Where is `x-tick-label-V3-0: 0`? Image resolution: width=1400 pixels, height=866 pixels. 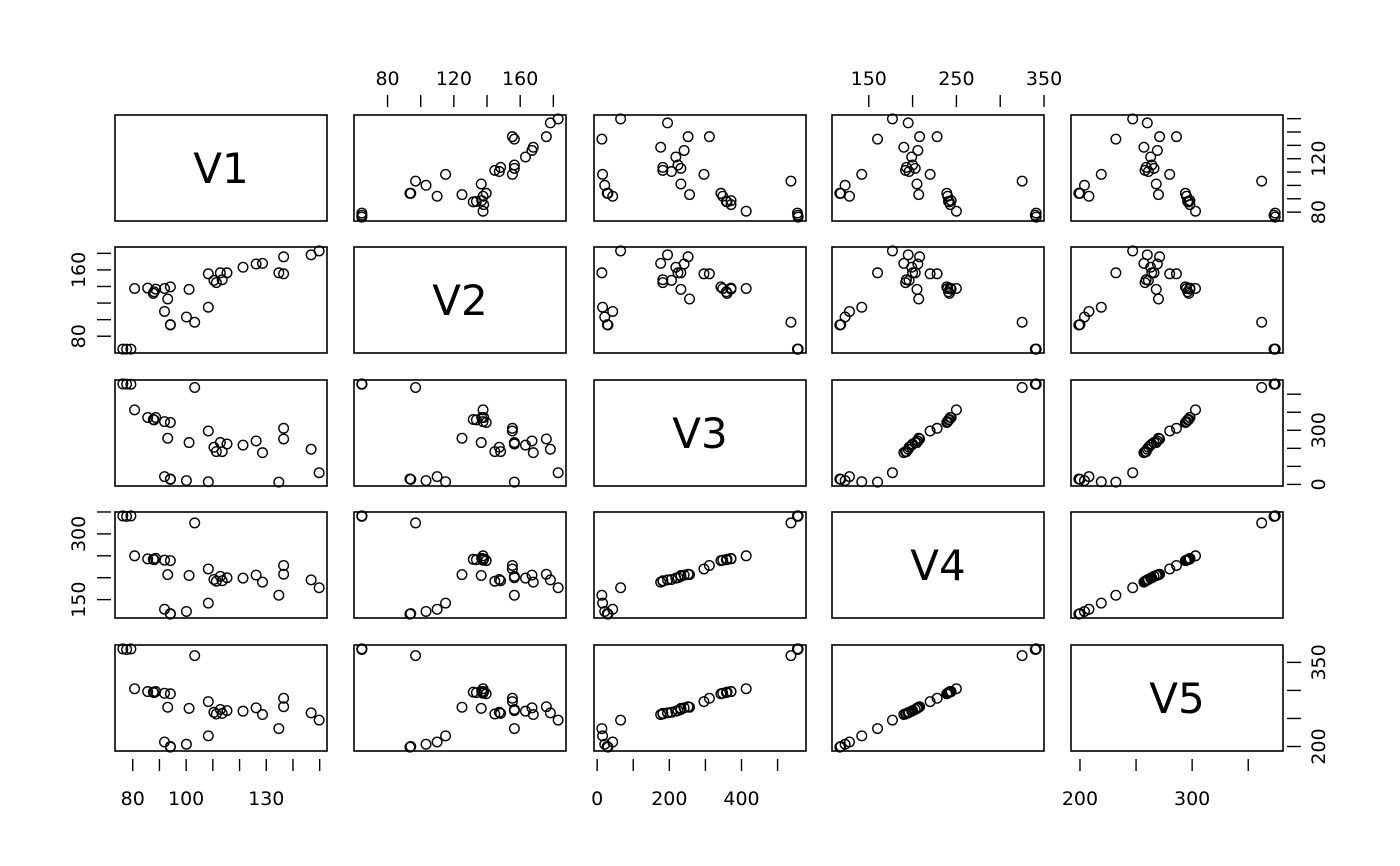
x-tick-label-V3-0: 0 is located at coordinates (597, 799).